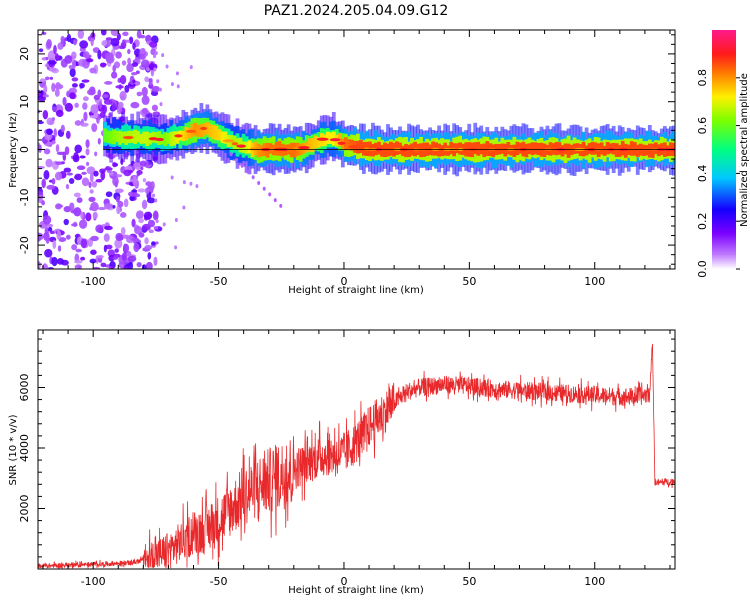 Image resolution: width=750 pixels, height=600 pixels. What do you see at coordinates (718, 173) in the screenshot?
I see `colorbar-ticks: 0.0 0.2 0.4 0.6 0.8` at bounding box center [718, 173].